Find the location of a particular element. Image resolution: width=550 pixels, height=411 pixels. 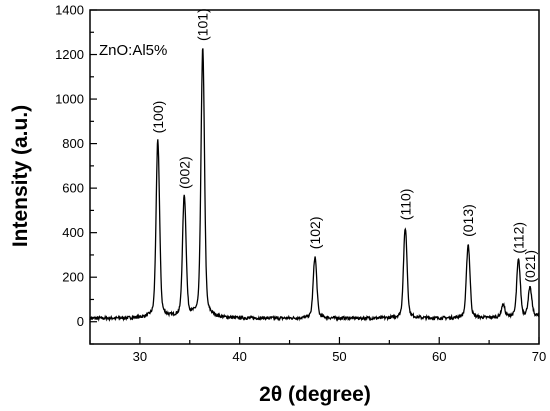

x-tick-label: 30 is located at coordinates (140, 356).